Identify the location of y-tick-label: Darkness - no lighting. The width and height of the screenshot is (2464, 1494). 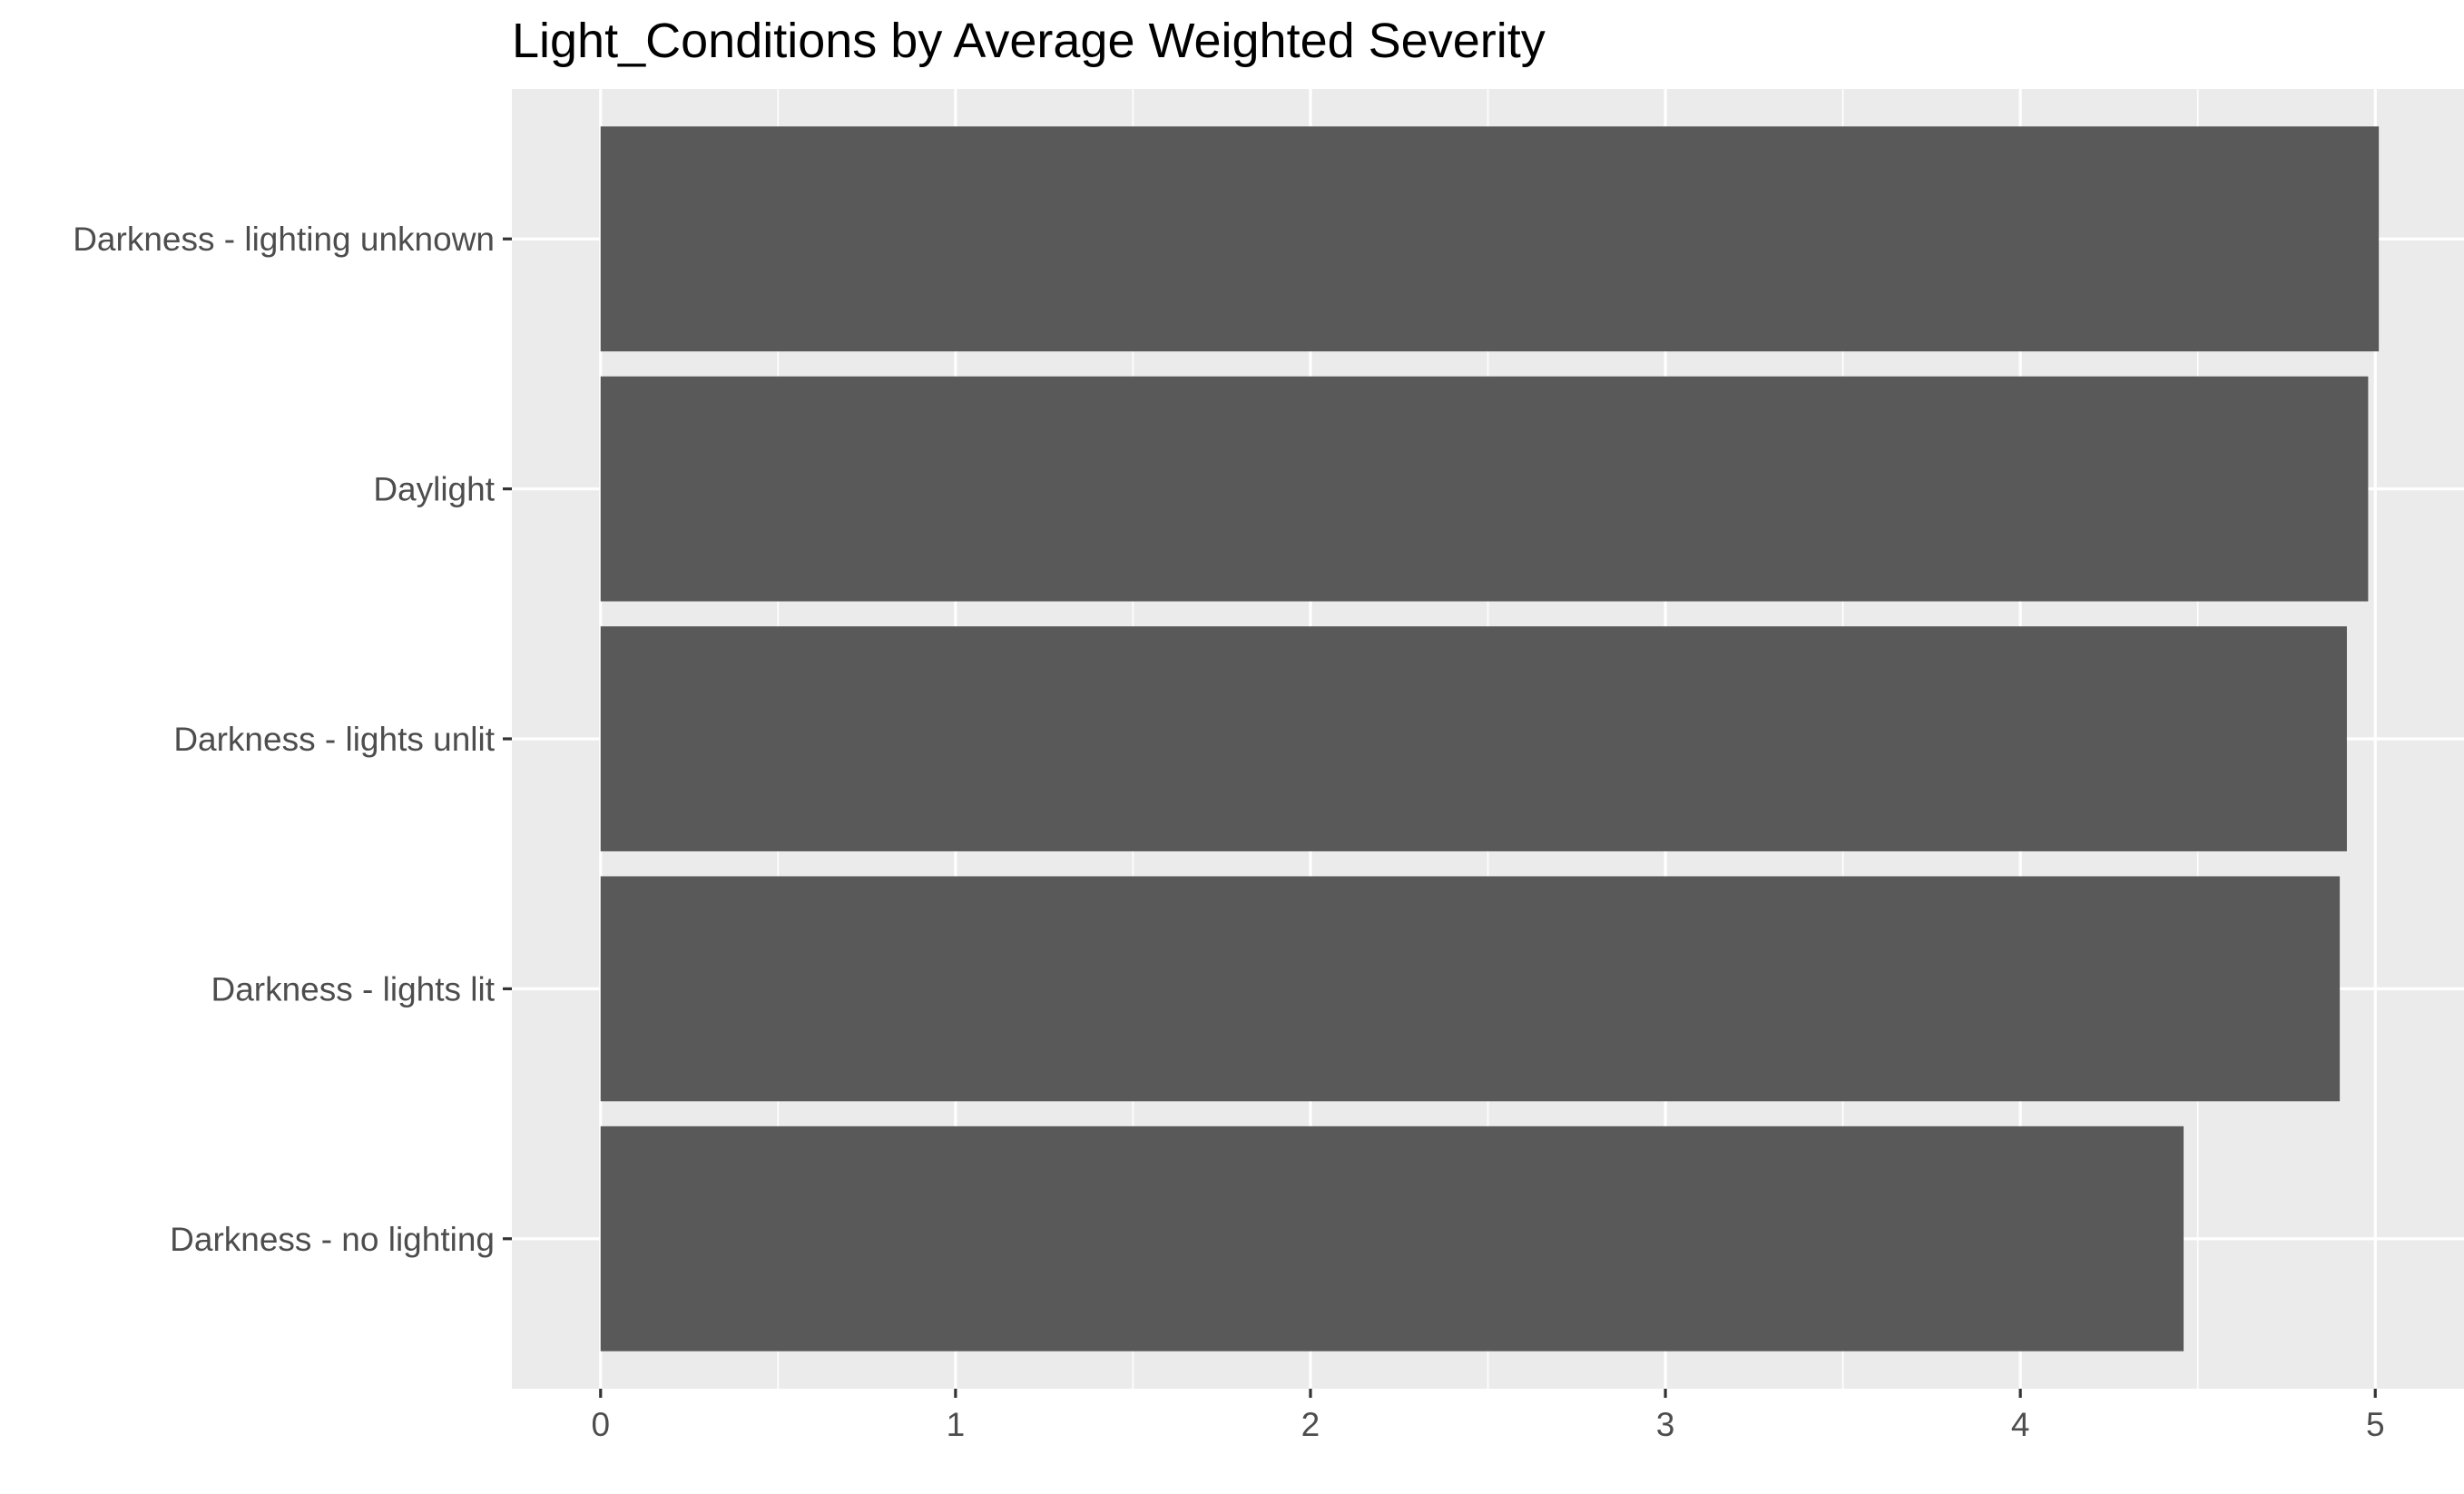
(333, 1239).